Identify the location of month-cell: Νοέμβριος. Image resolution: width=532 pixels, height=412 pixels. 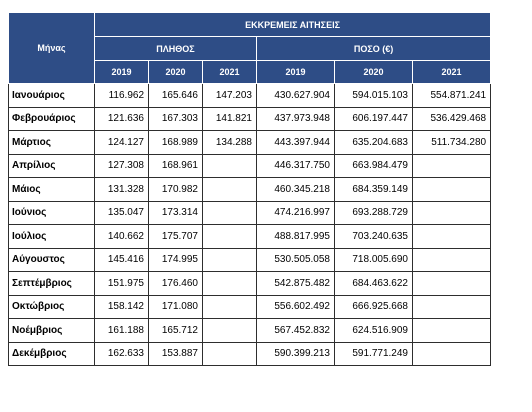
(51, 330).